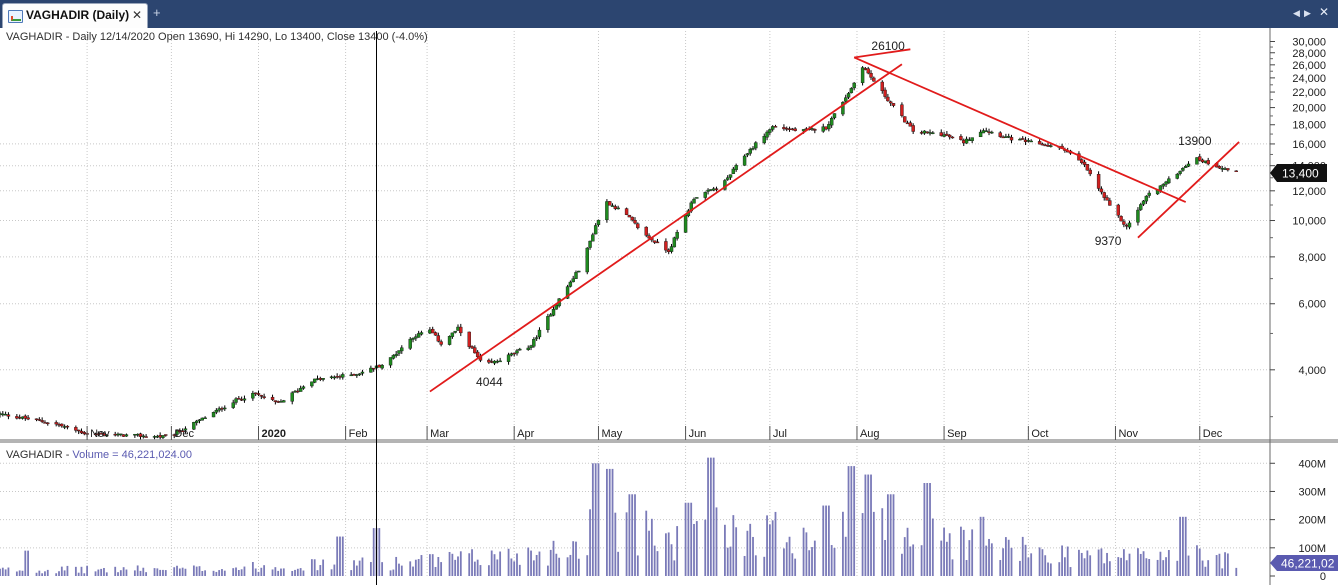 The height and width of the screenshot is (585, 1338). Describe the element at coordinates (1324, 12) in the screenshot. I see `window-close-icon: ✕` at that location.